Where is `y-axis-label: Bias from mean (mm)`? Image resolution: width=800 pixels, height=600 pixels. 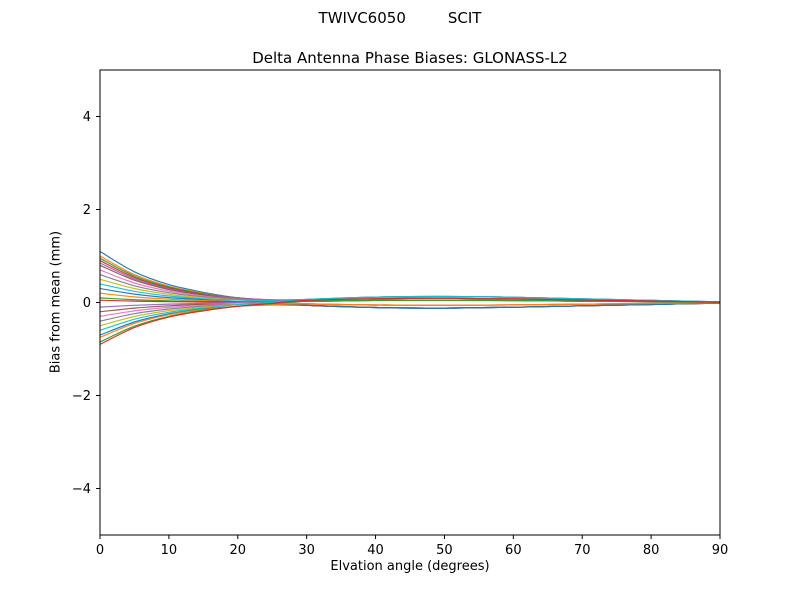 y-axis-label: Bias from mean (mm) is located at coordinates (56, 302).